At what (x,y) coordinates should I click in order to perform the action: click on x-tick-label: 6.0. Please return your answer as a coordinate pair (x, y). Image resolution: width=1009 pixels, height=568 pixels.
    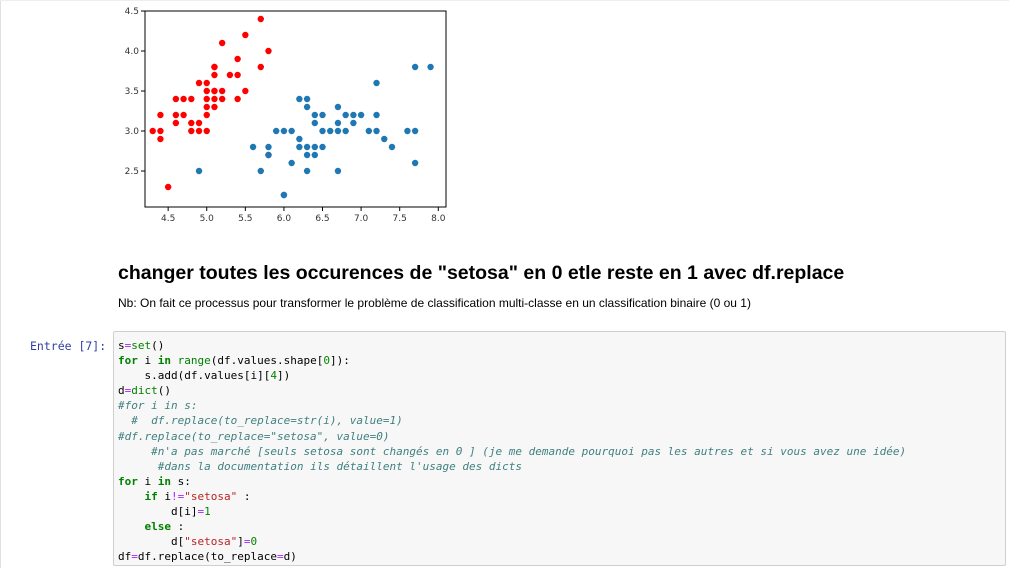
    Looking at the image, I should click on (284, 219).